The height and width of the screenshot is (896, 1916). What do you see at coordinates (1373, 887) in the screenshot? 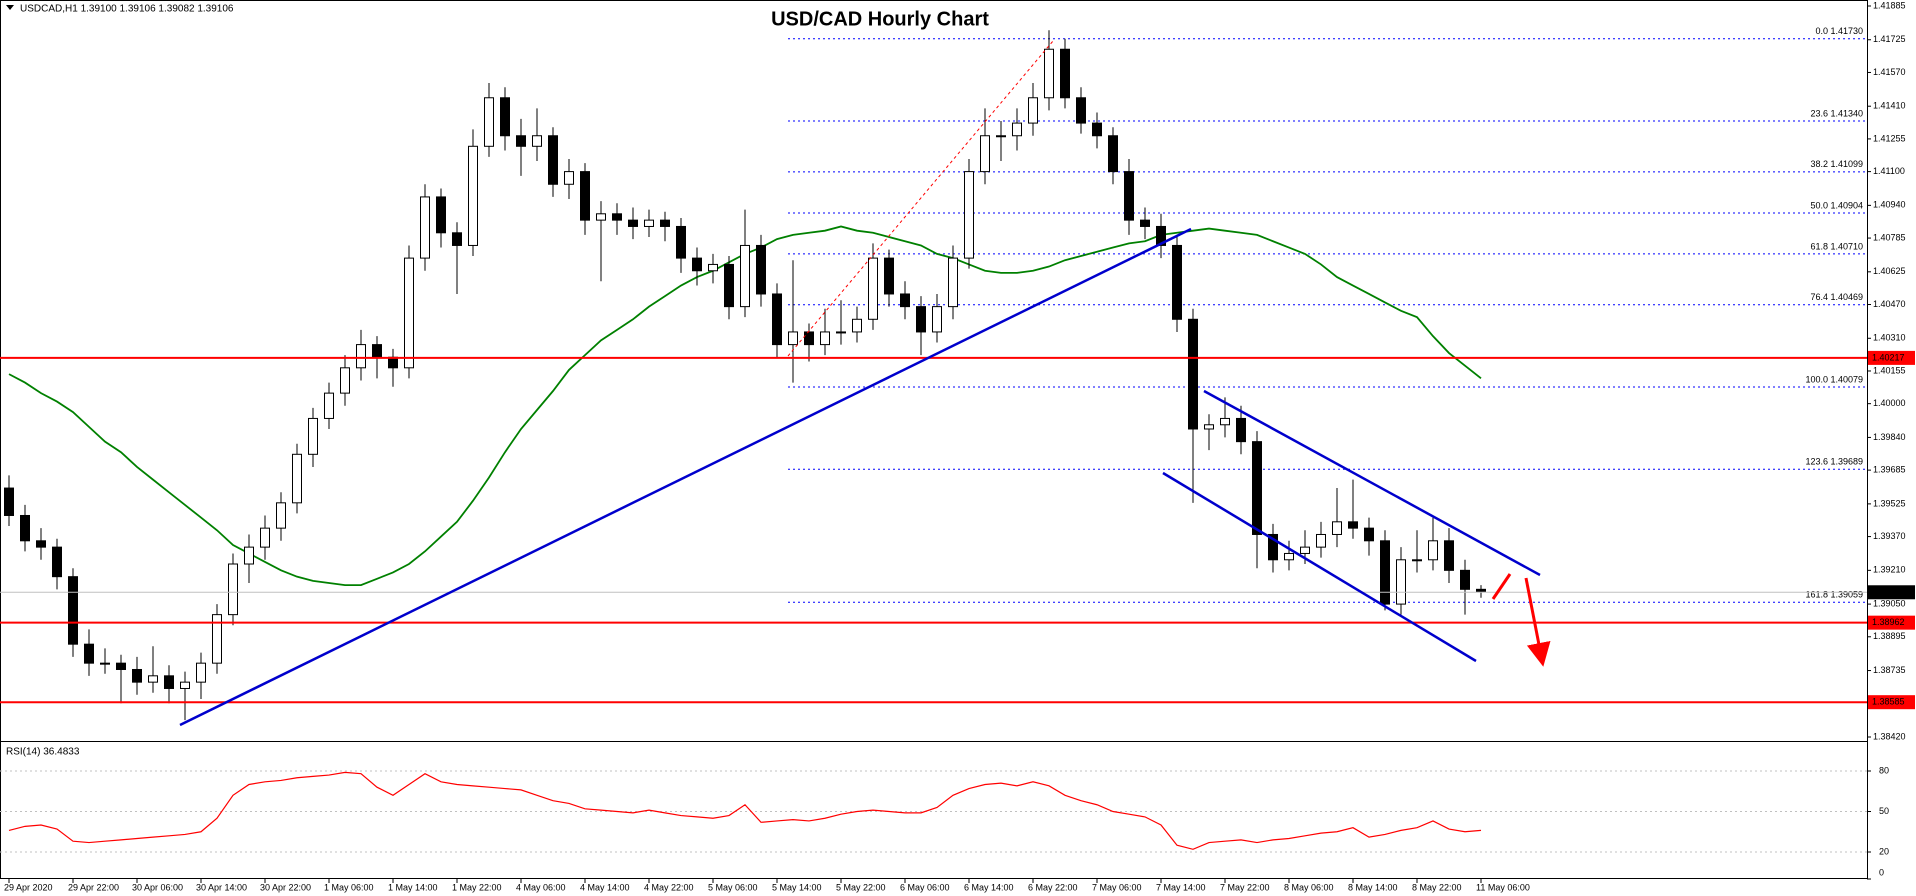
I see `x-tick-label: 8 May 14:00` at bounding box center [1373, 887].